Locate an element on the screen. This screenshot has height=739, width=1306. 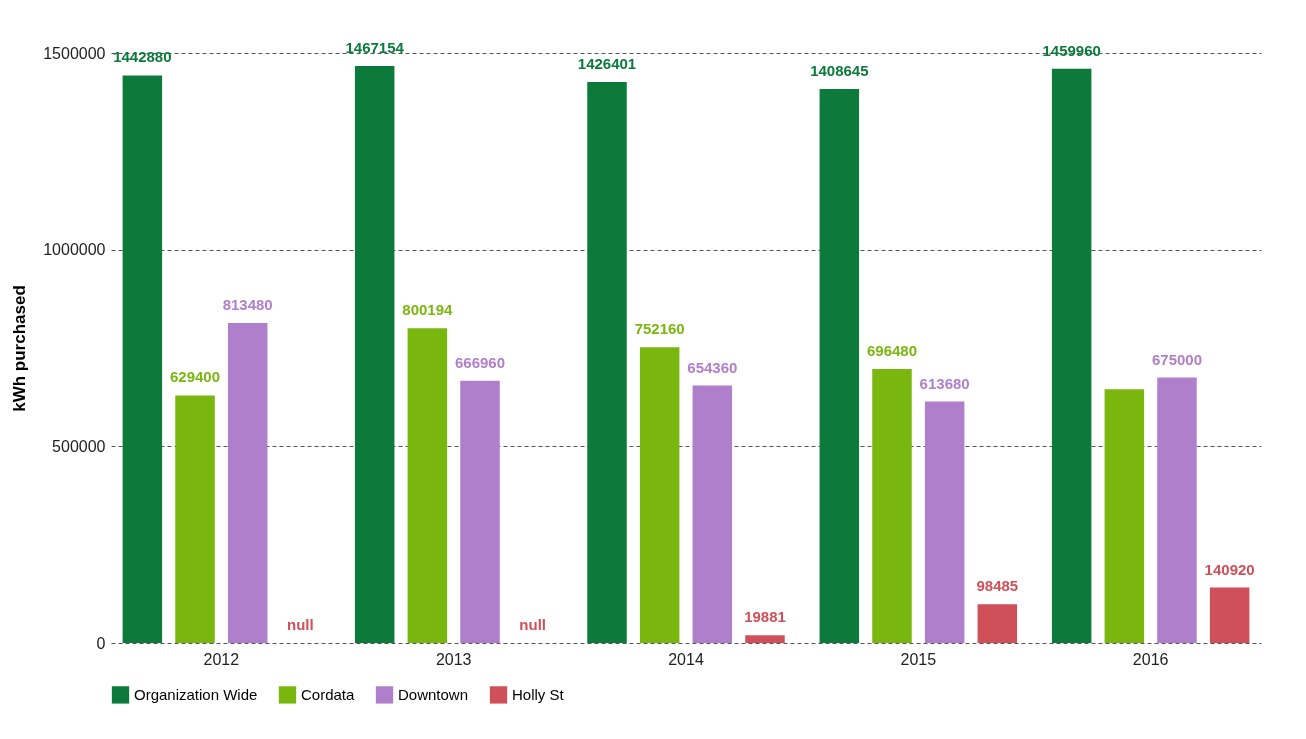
y-tick-label: 1500000 is located at coordinates (74, 53).